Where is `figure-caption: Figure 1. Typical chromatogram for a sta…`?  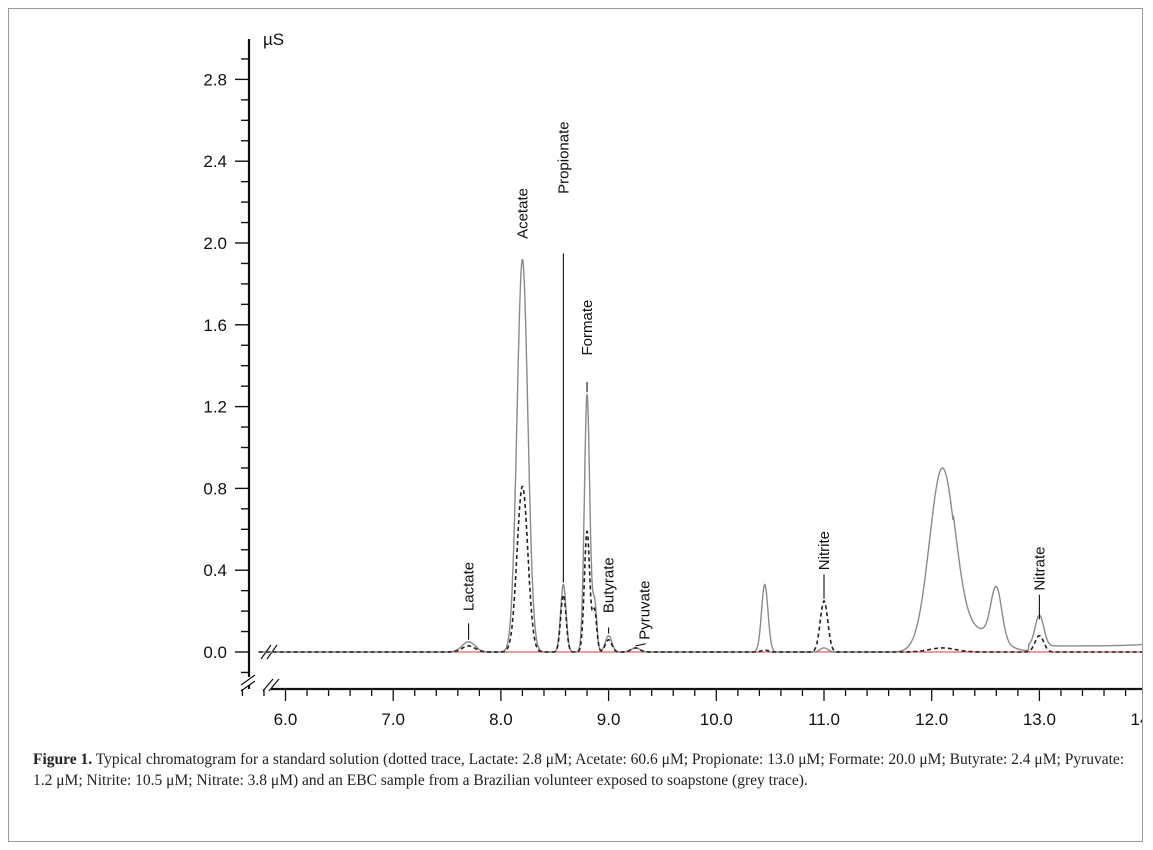
figure-caption: Figure 1. Typical chromatogram for a sta… is located at coordinates (583, 770).